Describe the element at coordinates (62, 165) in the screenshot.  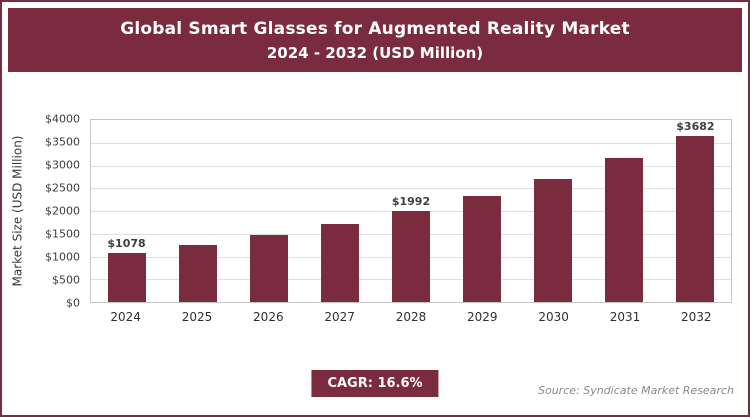
I see `y-tick-label: $3000` at that location.